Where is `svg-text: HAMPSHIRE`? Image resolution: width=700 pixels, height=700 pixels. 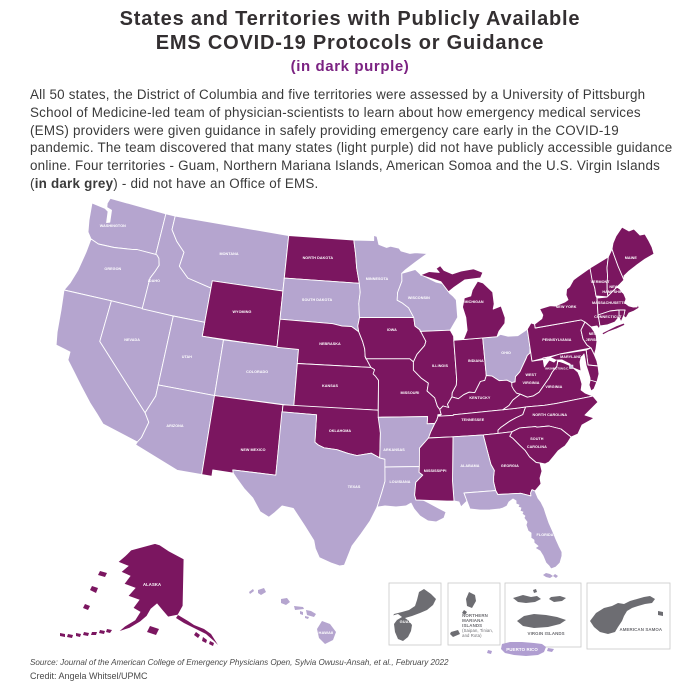 svg-text: HAMPSHIRE is located at coordinates (613, 292).